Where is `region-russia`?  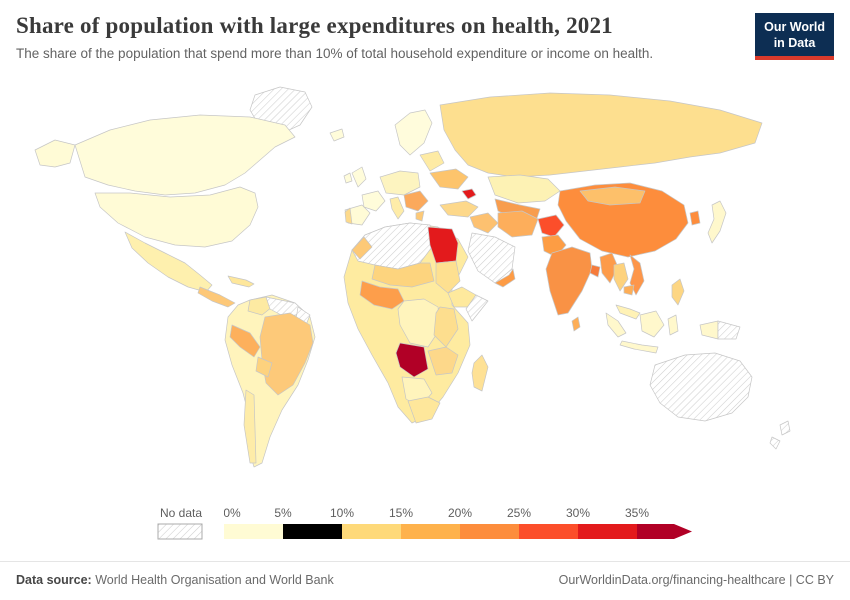
region-russia is located at coordinates (601, 135).